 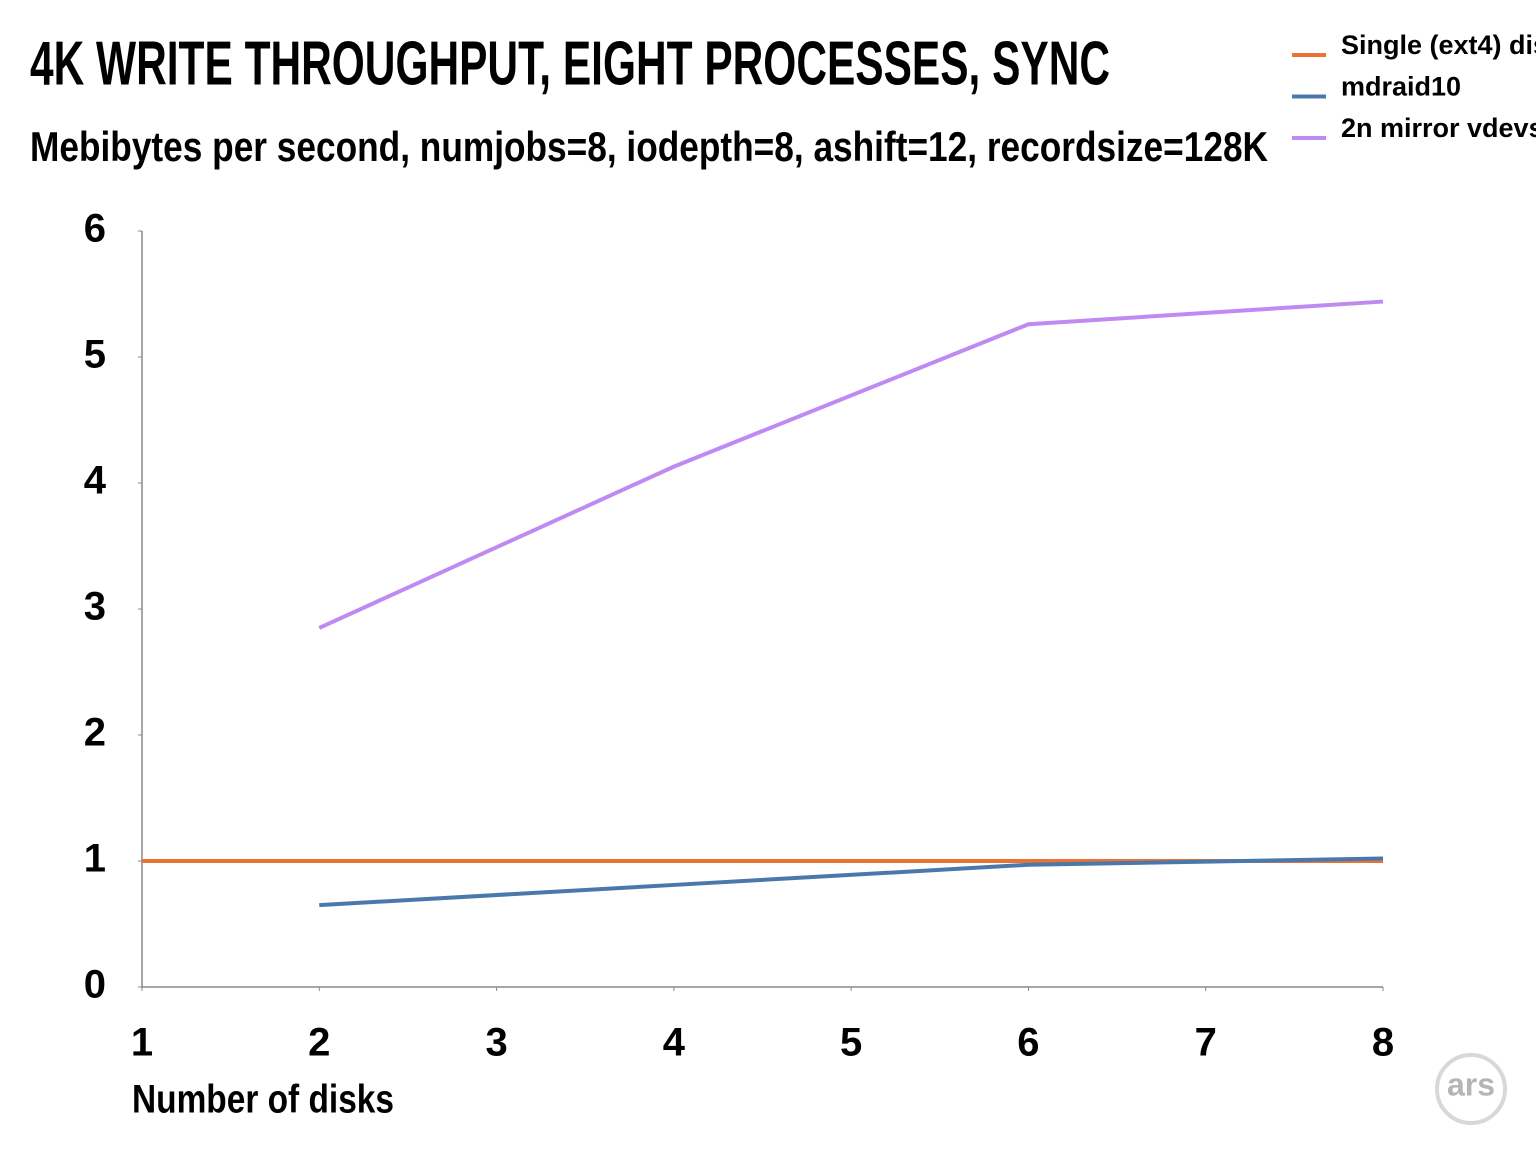 What do you see at coordinates (1383, 1043) in the screenshot?
I see `x-tick-label: 8` at bounding box center [1383, 1043].